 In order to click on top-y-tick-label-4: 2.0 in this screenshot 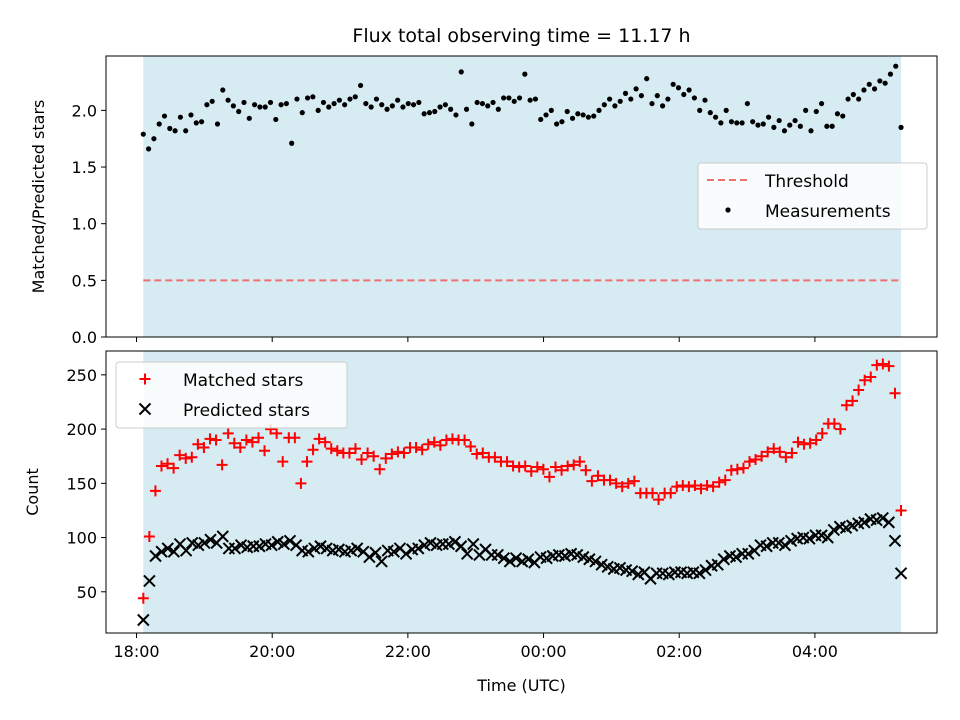, I will do `click(84, 110)`.